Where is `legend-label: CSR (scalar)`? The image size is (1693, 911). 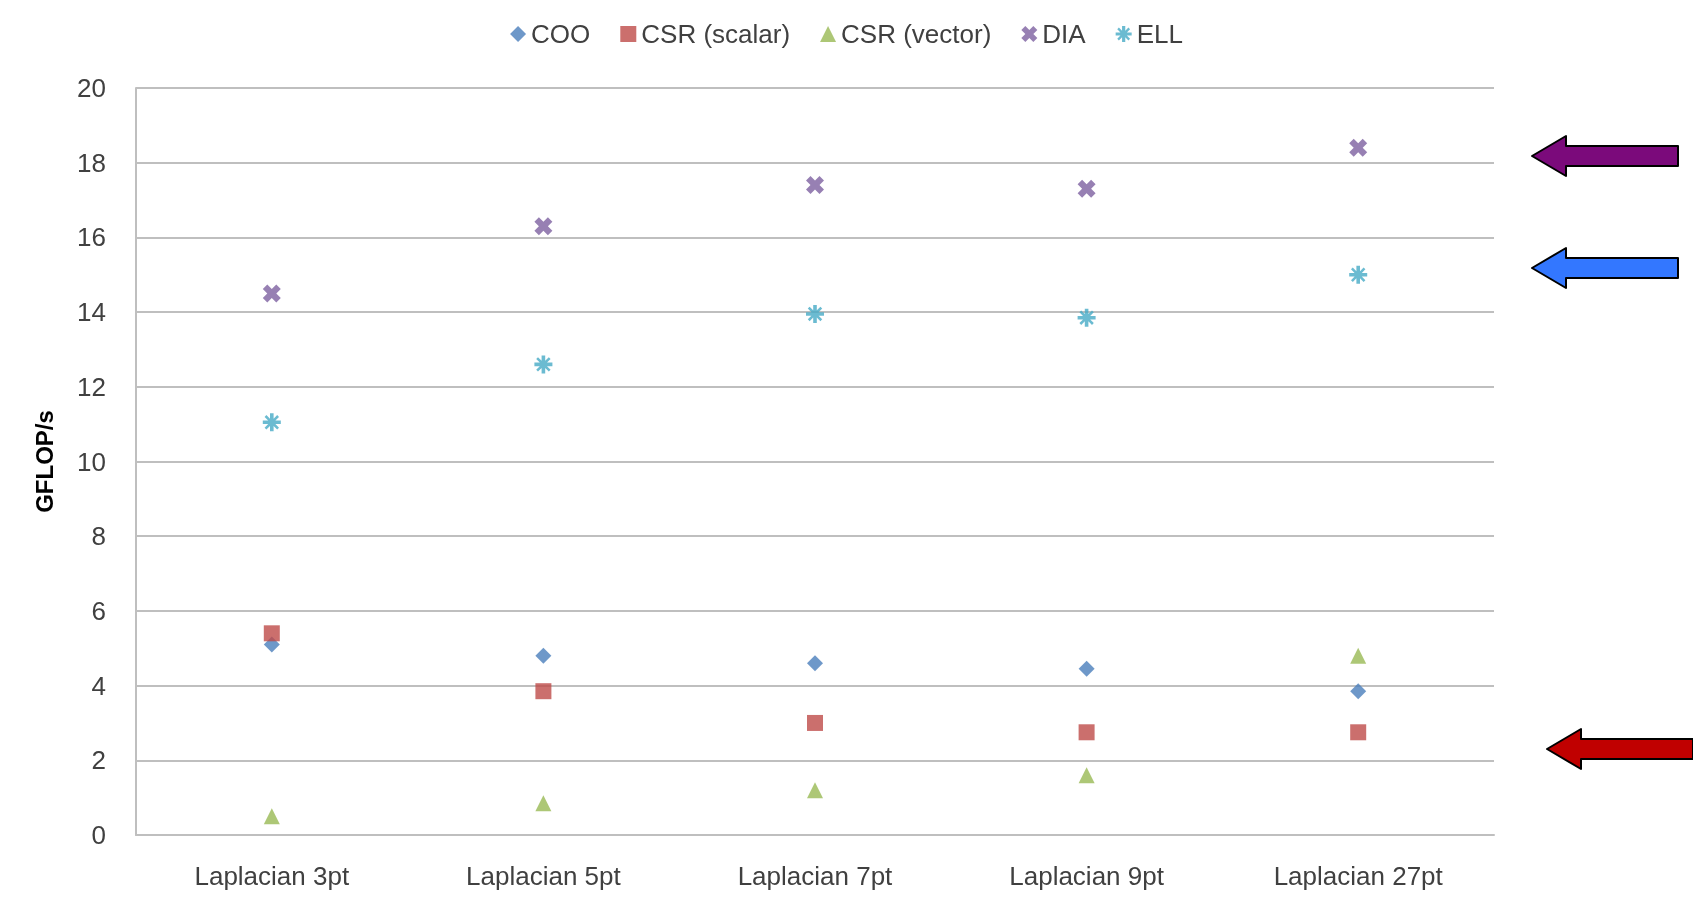
legend-label: CSR (scalar) is located at coordinates (716, 34).